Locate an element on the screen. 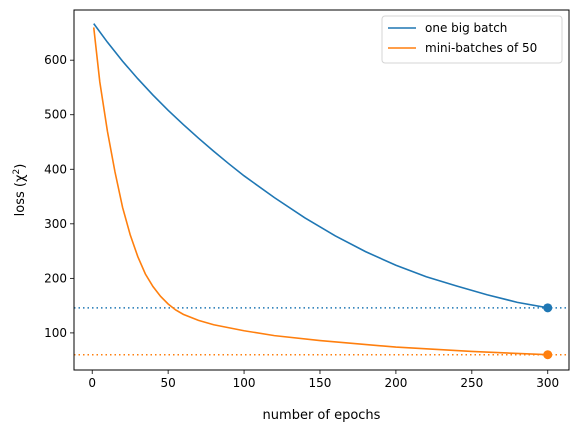  y-tick-label: 100 is located at coordinates (55, 333).